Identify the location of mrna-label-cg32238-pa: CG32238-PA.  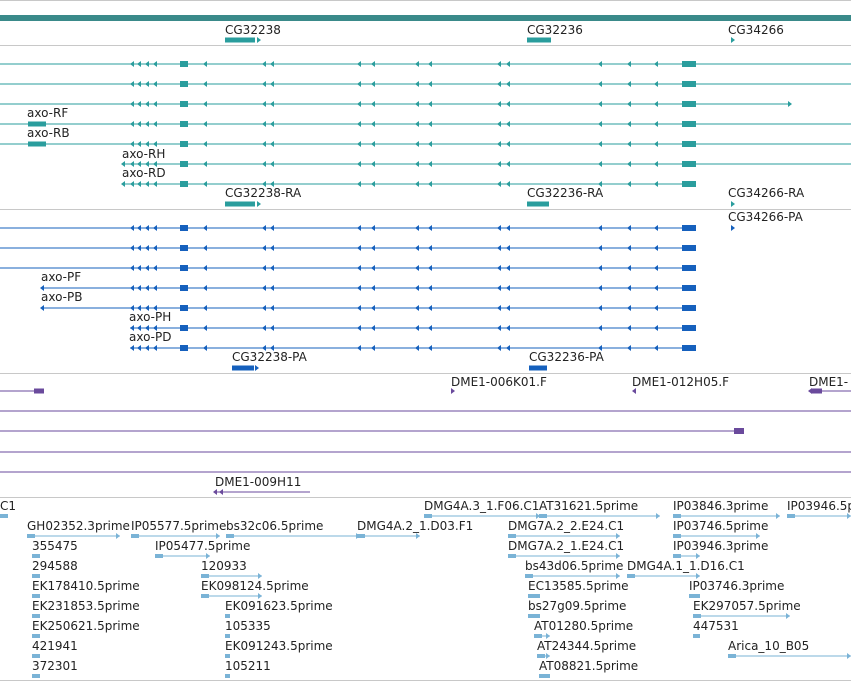
(269, 357).